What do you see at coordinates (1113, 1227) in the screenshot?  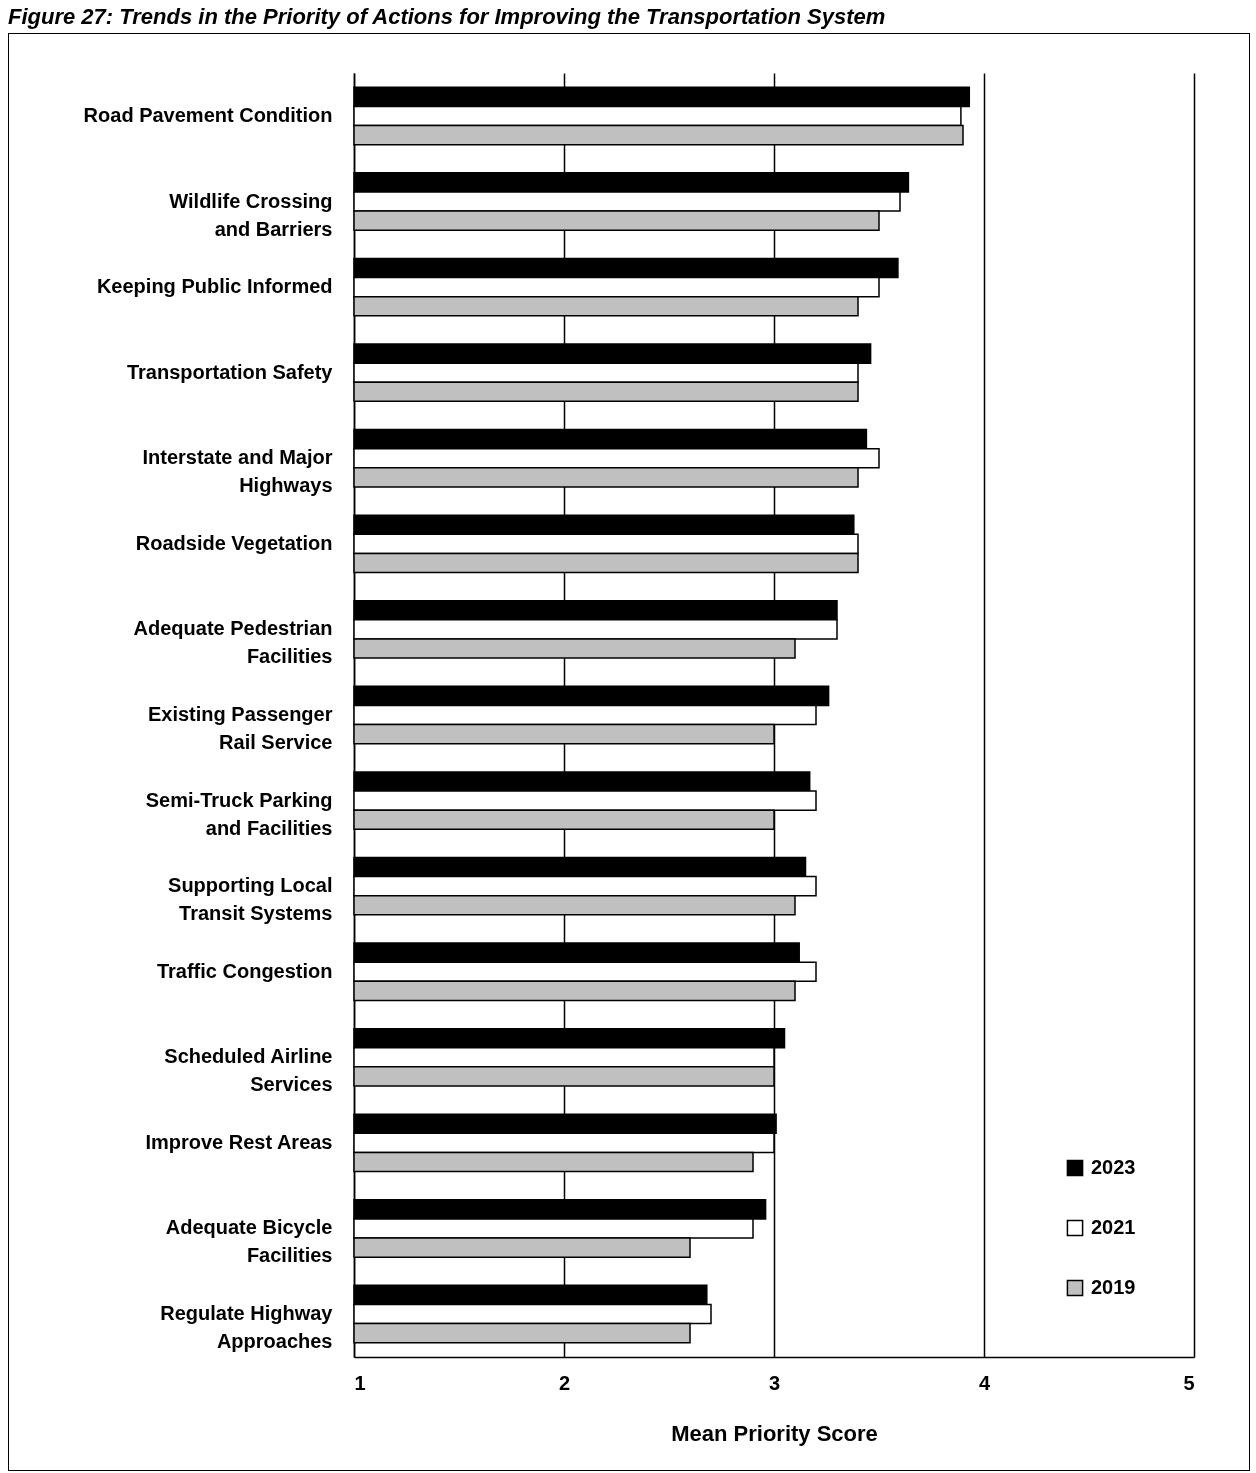 I see `legend-label: 2021` at bounding box center [1113, 1227].